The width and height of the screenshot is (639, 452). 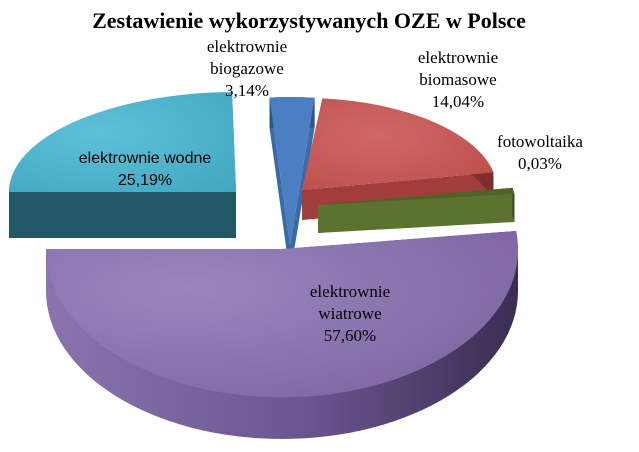 I want to click on pie-slice-elektrownie-wodne, so click(x=122, y=165).